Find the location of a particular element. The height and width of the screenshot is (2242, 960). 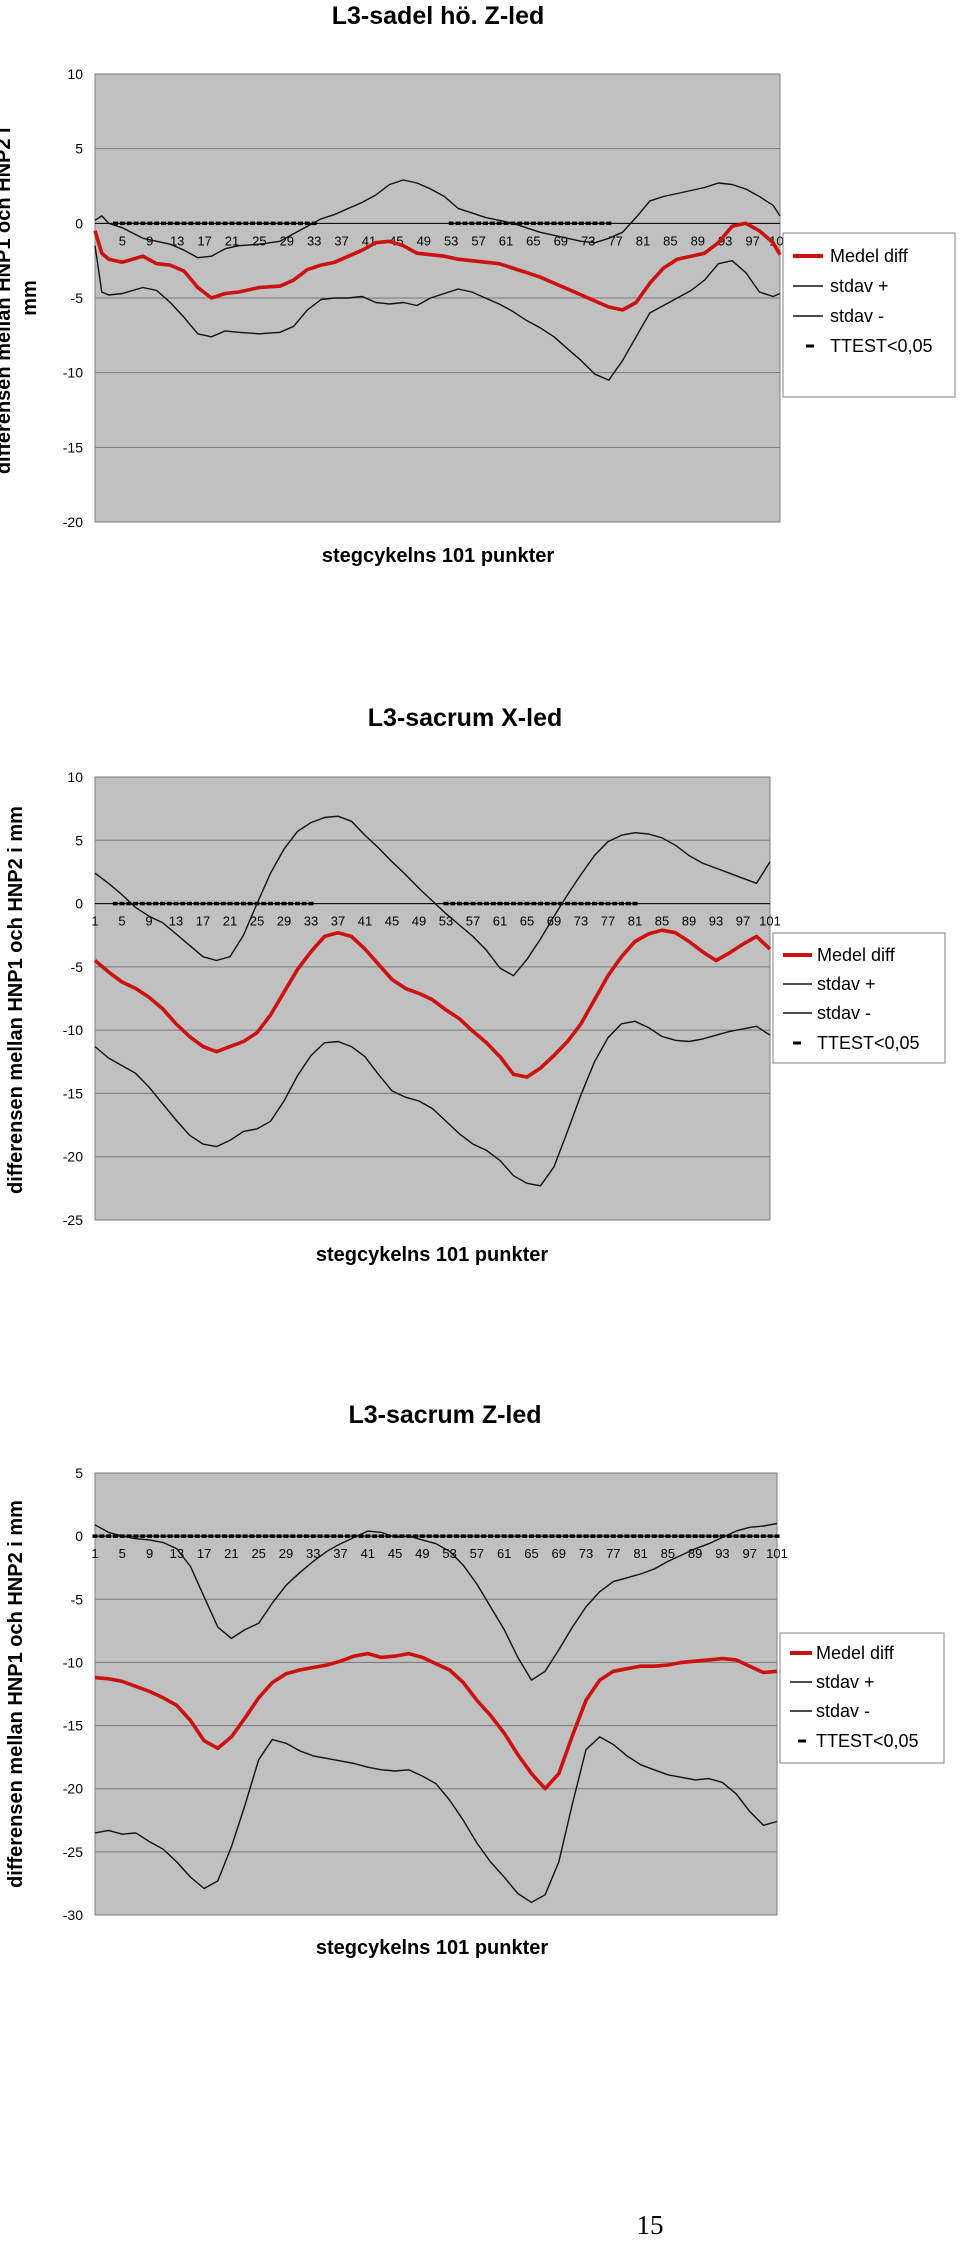

chart-title: L3-sadel hö. Z-led is located at coordinates (438, 16).